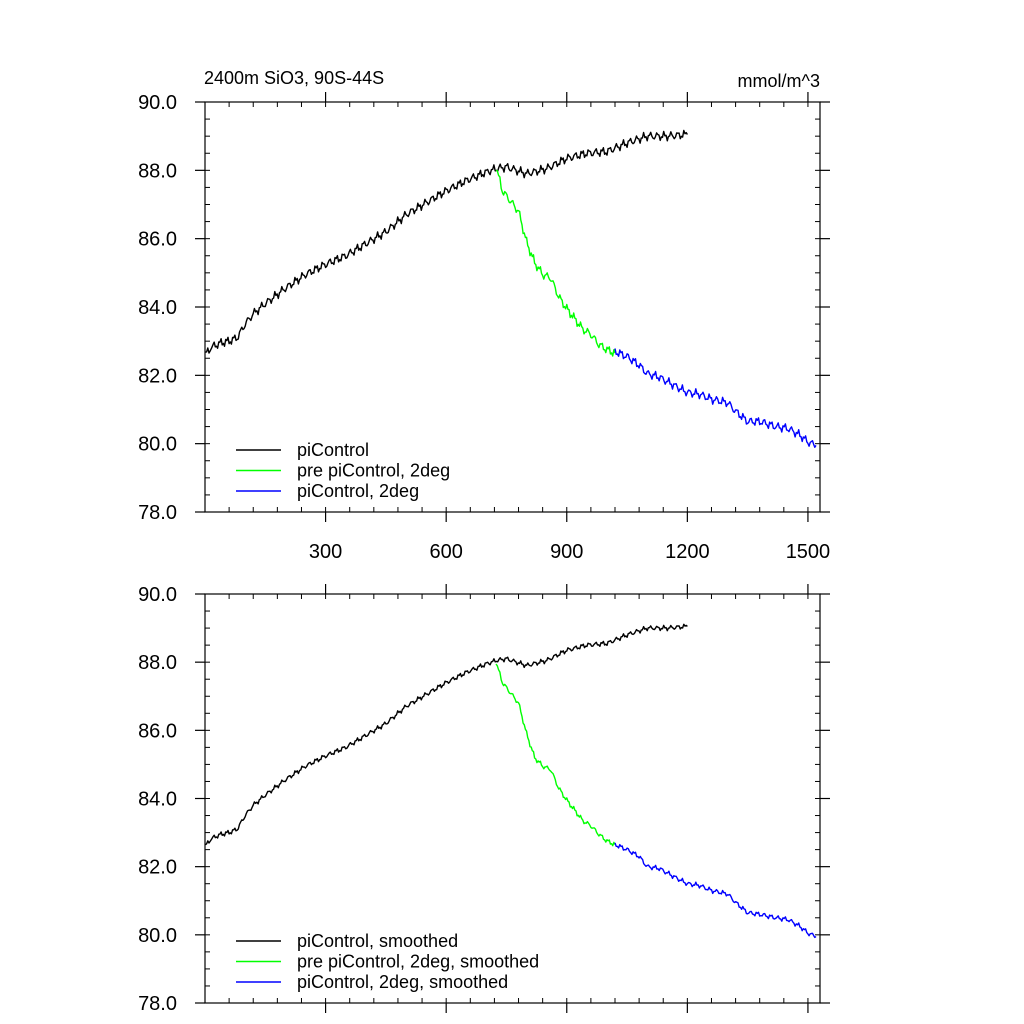  What do you see at coordinates (555, 755) in the screenshot?
I see `series-line-pre-picontrol-2deg-smoothed` at bounding box center [555, 755].